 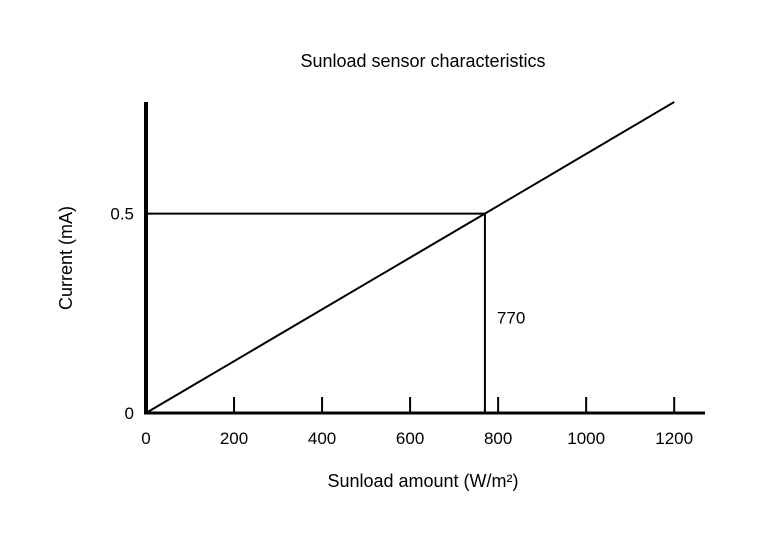 What do you see at coordinates (422, 481) in the screenshot?
I see `x-axis-title: Sunload amount (W/m²)` at bounding box center [422, 481].